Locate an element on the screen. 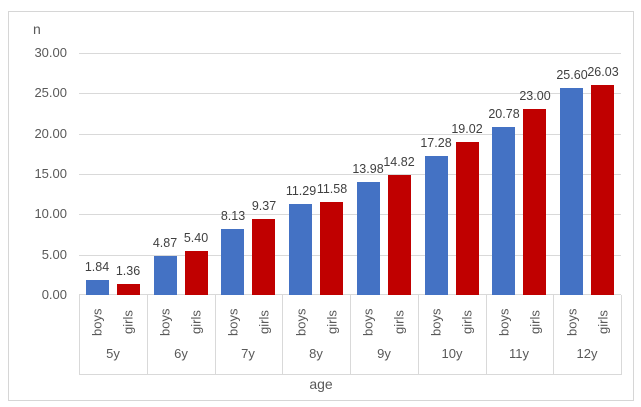 The image size is (641, 407). value-label-girls-5y: 1.36 is located at coordinates (128, 271).